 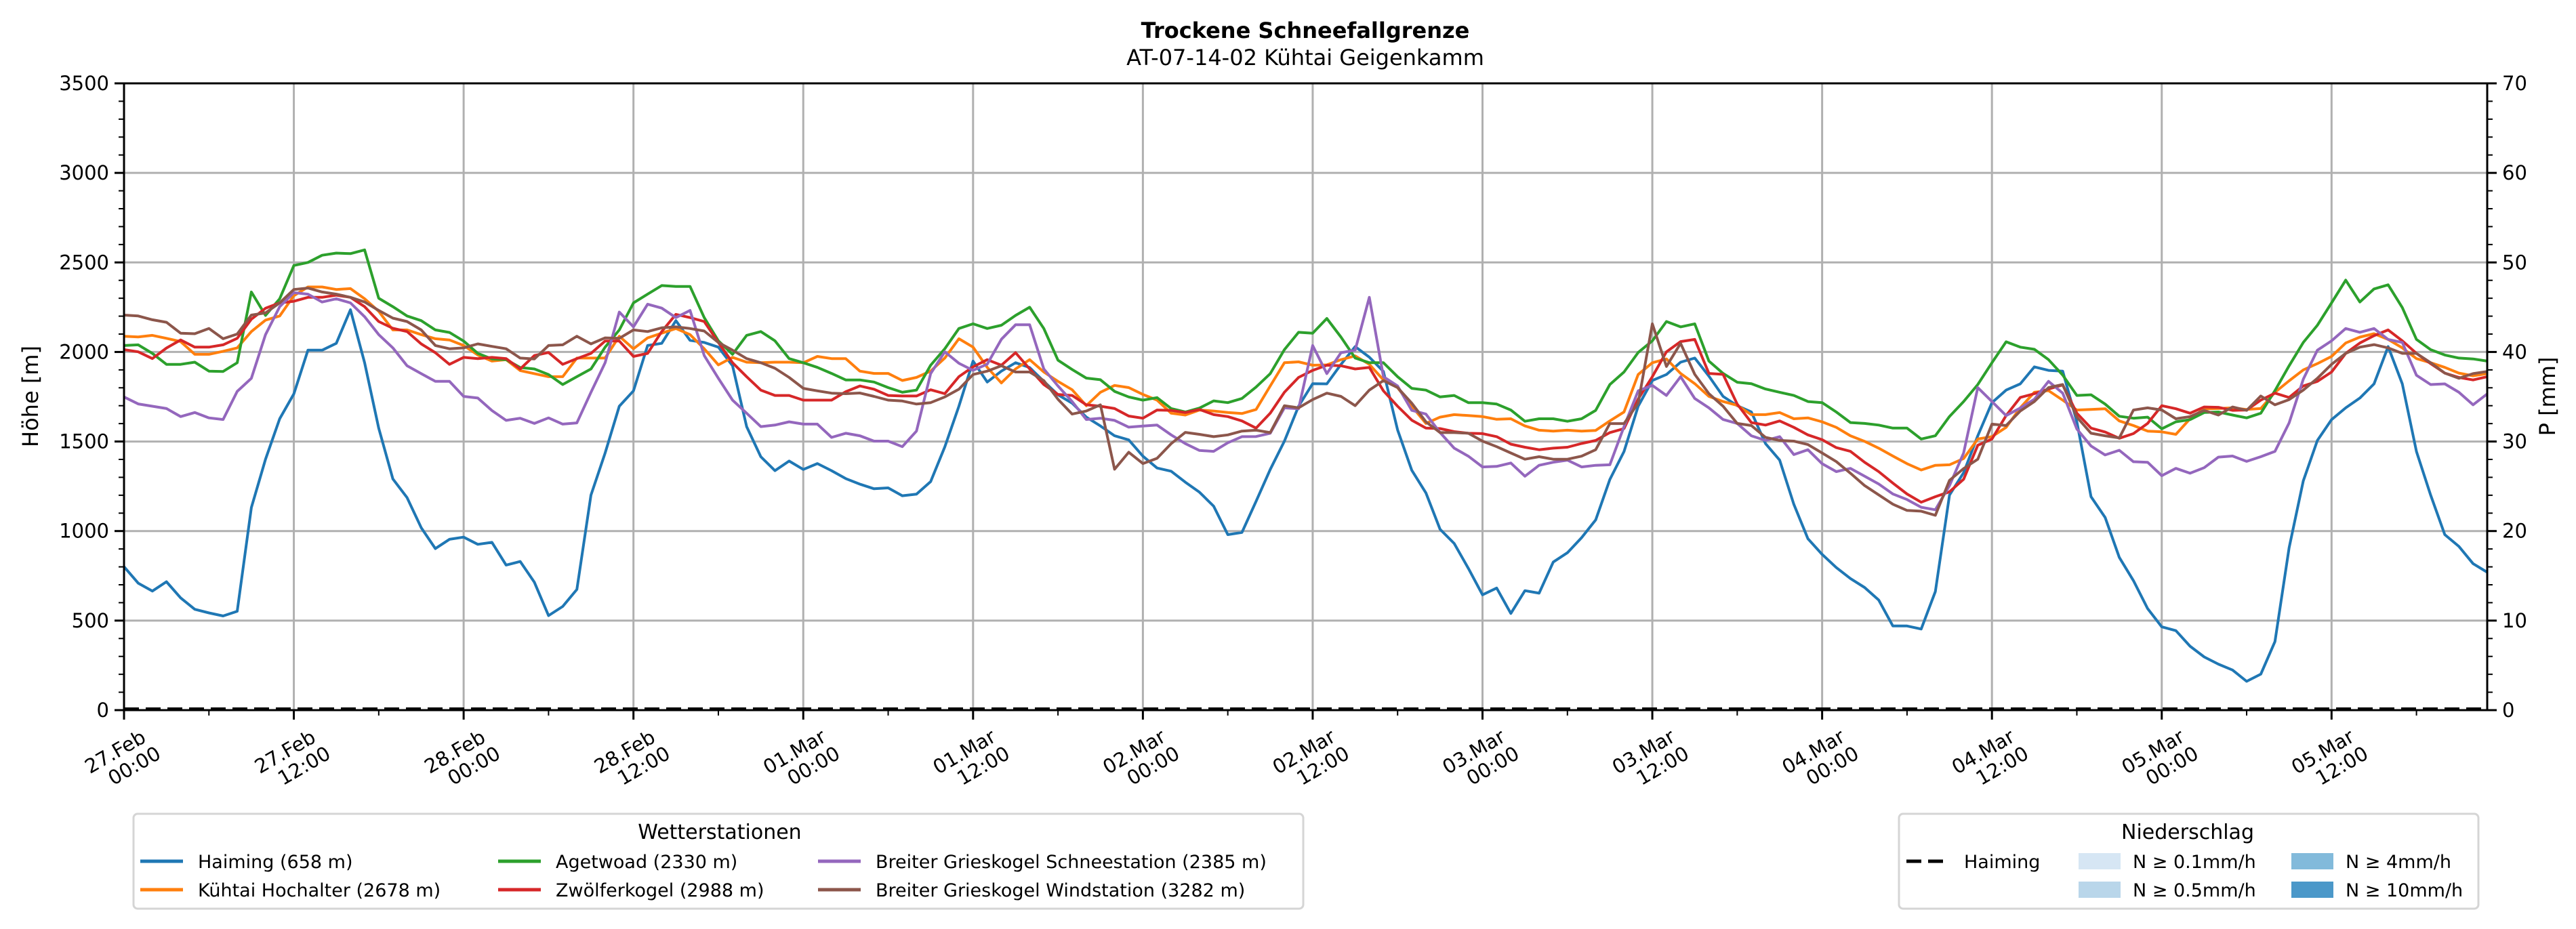 What do you see at coordinates (660, 890) in the screenshot?
I see `legend-label: Zwölferkogel (2988 m)` at bounding box center [660, 890].